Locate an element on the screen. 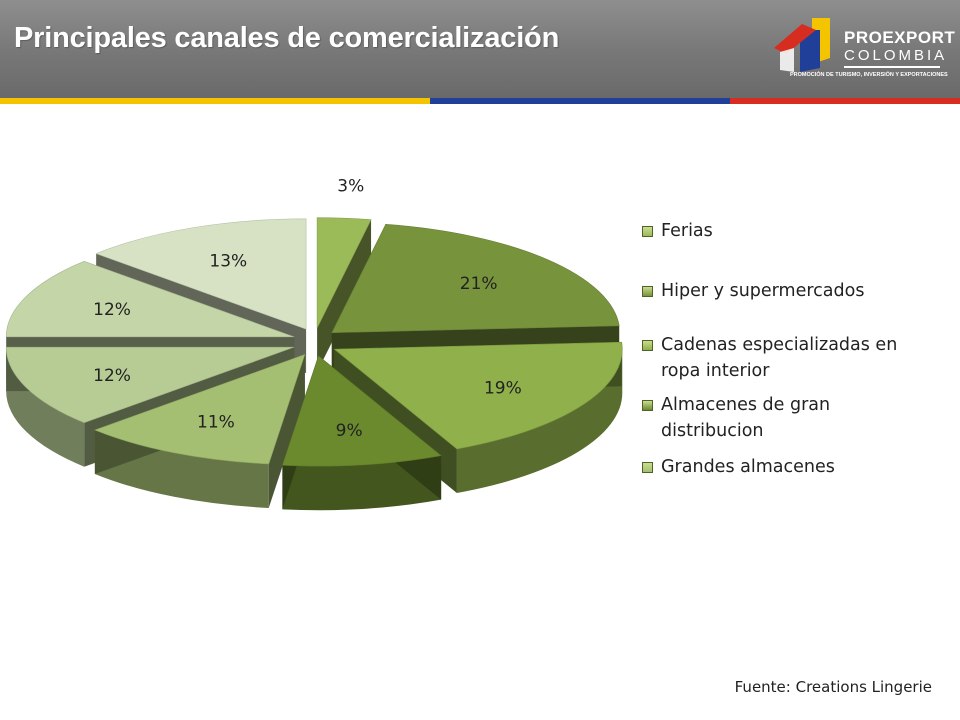  logo-name-line2: COLOMBIA is located at coordinates (896, 55).